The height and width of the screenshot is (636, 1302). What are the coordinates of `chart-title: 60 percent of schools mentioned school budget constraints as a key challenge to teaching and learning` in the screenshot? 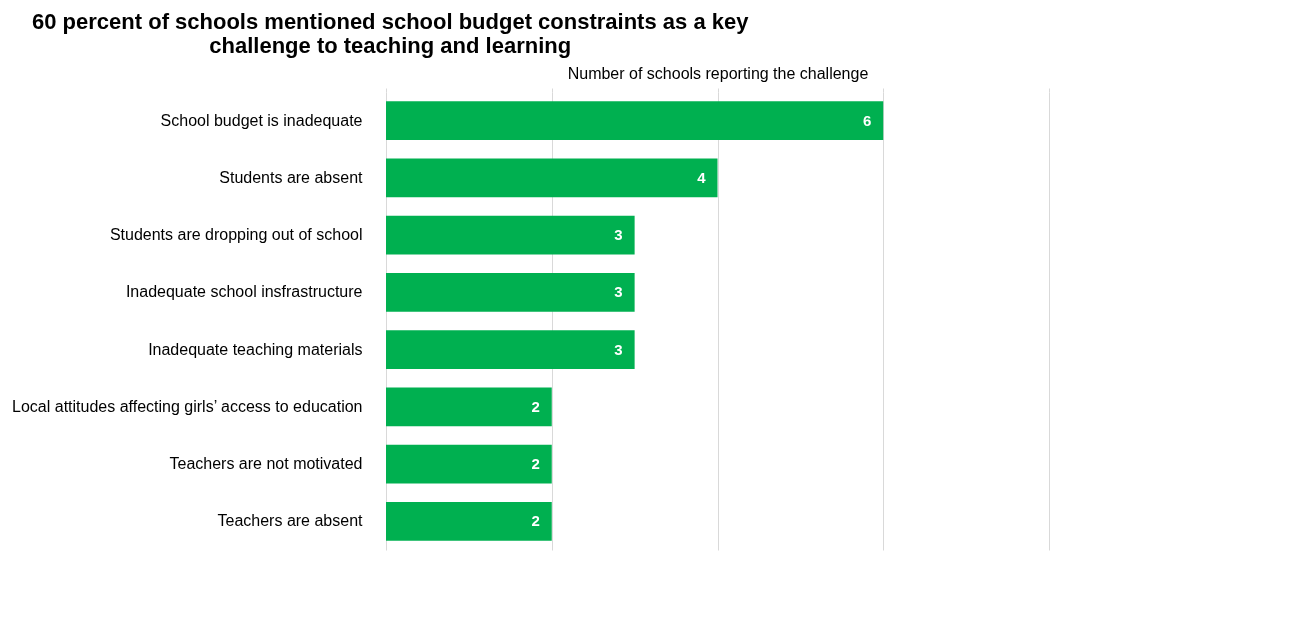 It's located at (391, 33).